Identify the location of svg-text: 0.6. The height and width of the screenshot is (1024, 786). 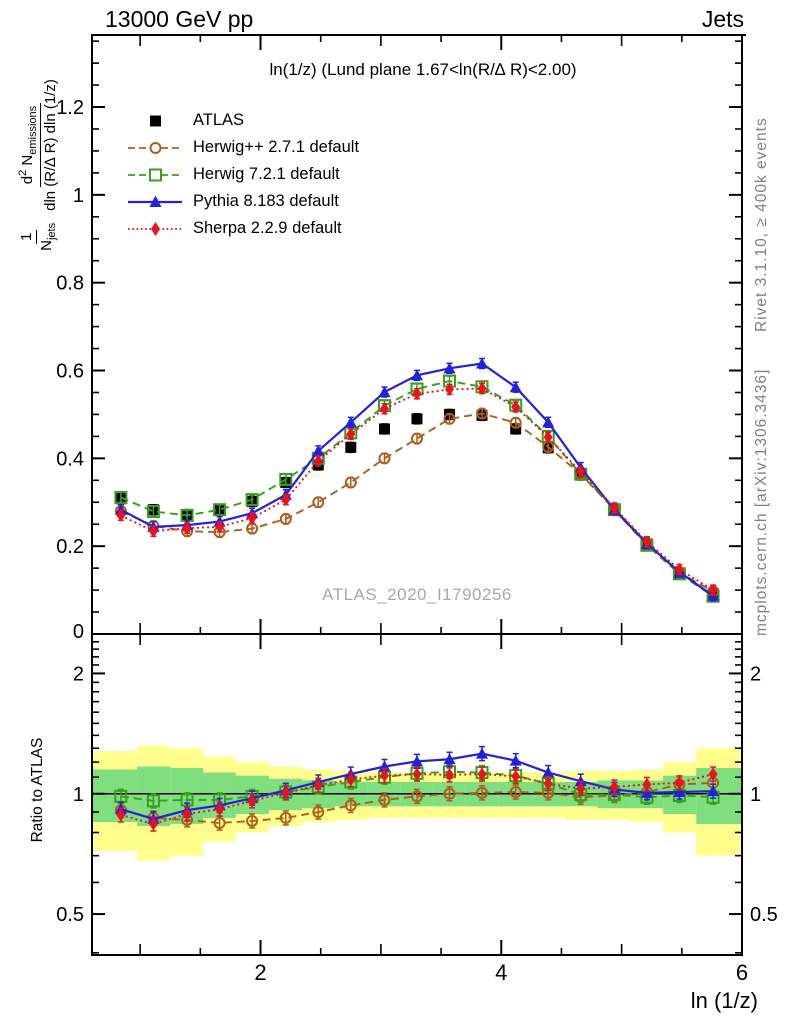
(70, 372).